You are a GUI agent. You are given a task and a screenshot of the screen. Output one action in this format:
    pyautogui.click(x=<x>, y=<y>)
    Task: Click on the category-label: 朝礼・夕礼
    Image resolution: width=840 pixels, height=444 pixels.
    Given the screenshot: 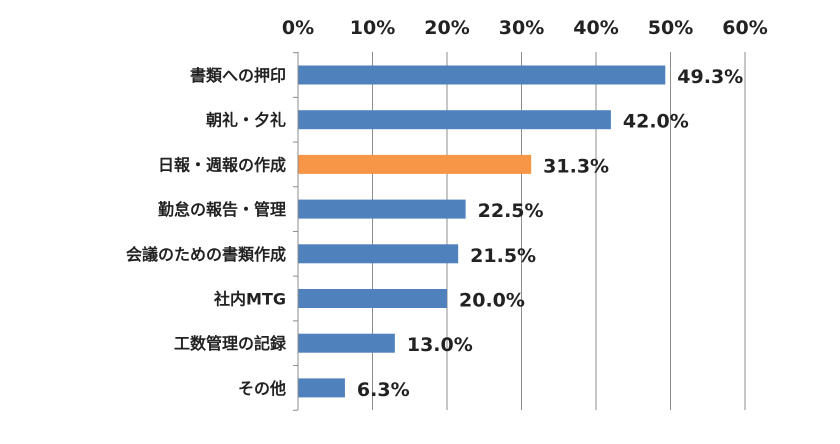 What is the action you would take?
    pyautogui.click(x=246, y=120)
    